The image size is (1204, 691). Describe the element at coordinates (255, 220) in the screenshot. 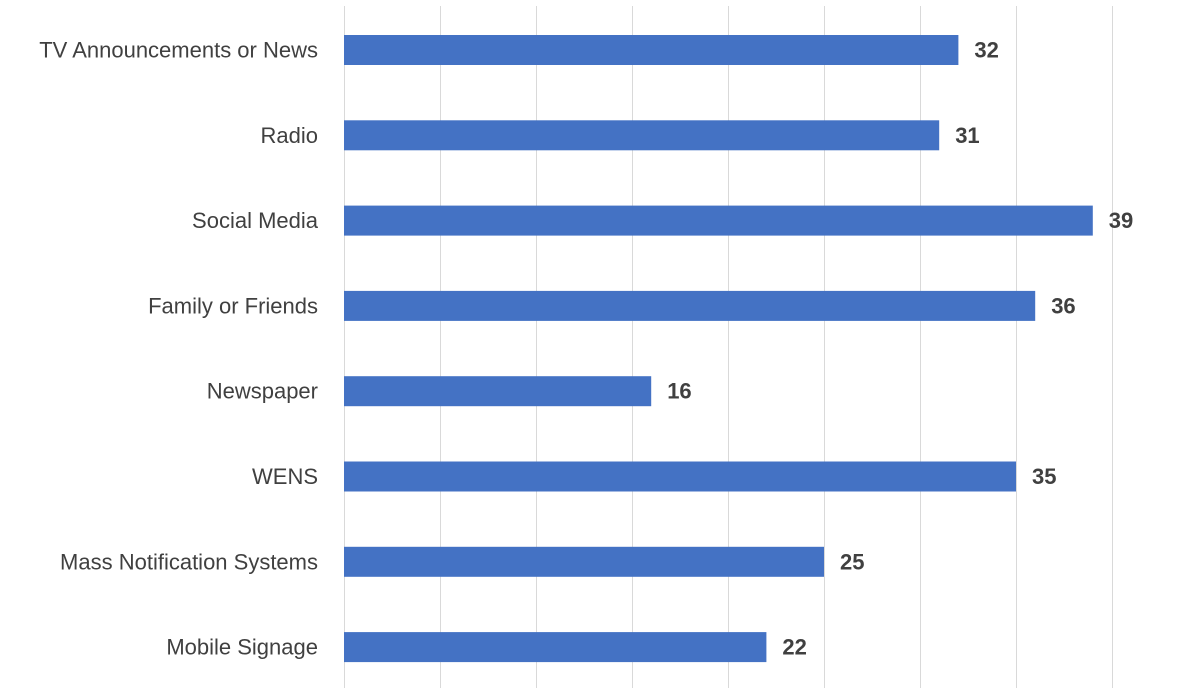

I see `category-label-2: Social Media` at that location.